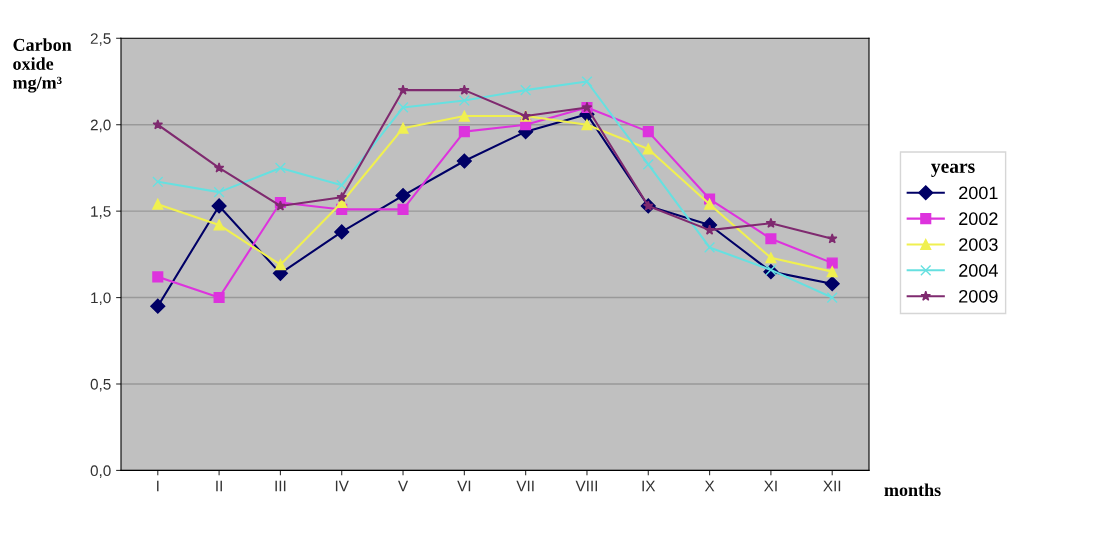 Image resolution: width=1100 pixels, height=547 pixels. What do you see at coordinates (100, 126) in the screenshot?
I see `y-tick-label: 2,0` at bounding box center [100, 126].